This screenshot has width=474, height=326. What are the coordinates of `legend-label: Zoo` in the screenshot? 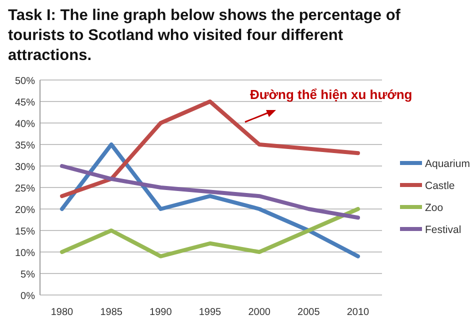 It's located at (434, 208).